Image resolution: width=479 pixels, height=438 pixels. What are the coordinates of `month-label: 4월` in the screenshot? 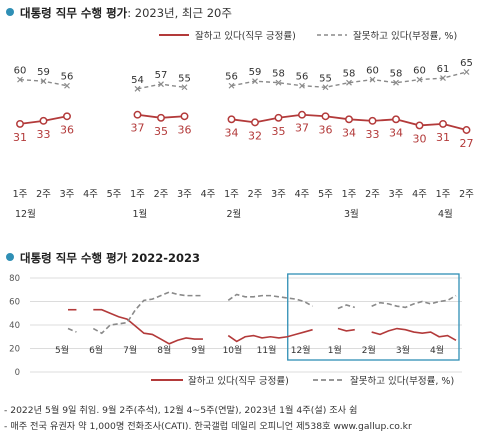 It's located at (445, 214).